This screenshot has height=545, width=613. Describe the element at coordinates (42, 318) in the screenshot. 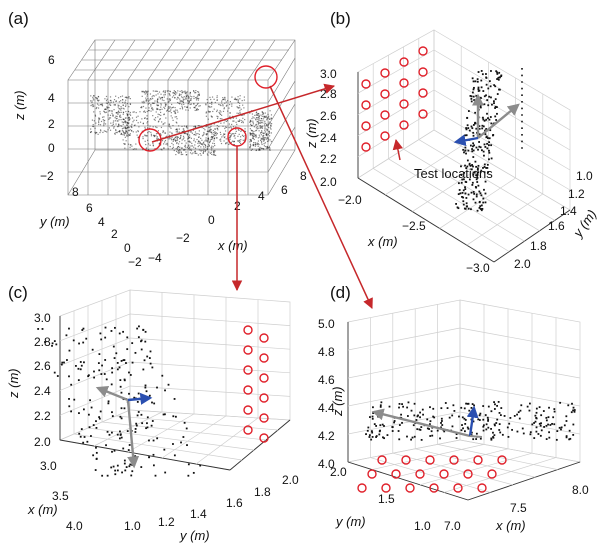

I see `c-ztick-0: 3.0` at that location.